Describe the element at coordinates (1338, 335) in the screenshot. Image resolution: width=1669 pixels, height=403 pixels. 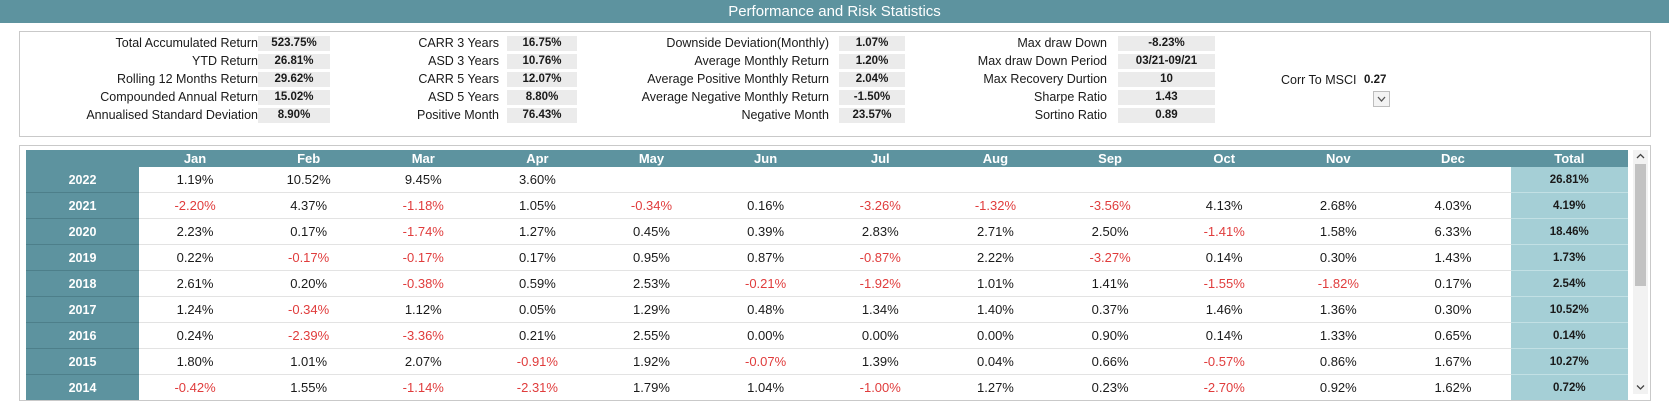
I see `return-cell: 1.33%` at that location.